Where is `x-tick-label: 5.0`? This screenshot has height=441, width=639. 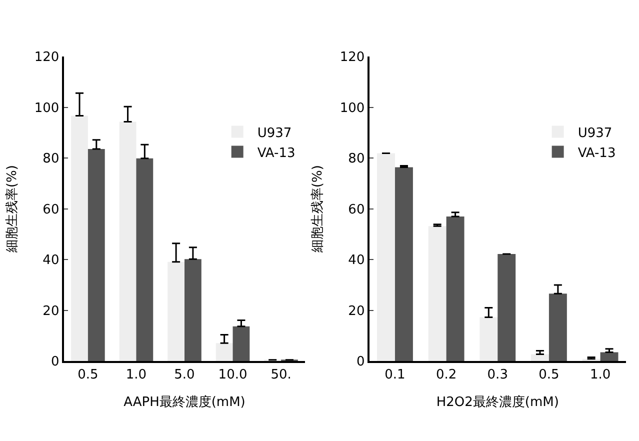 x-tick-label: 5.0 is located at coordinates (184, 375).